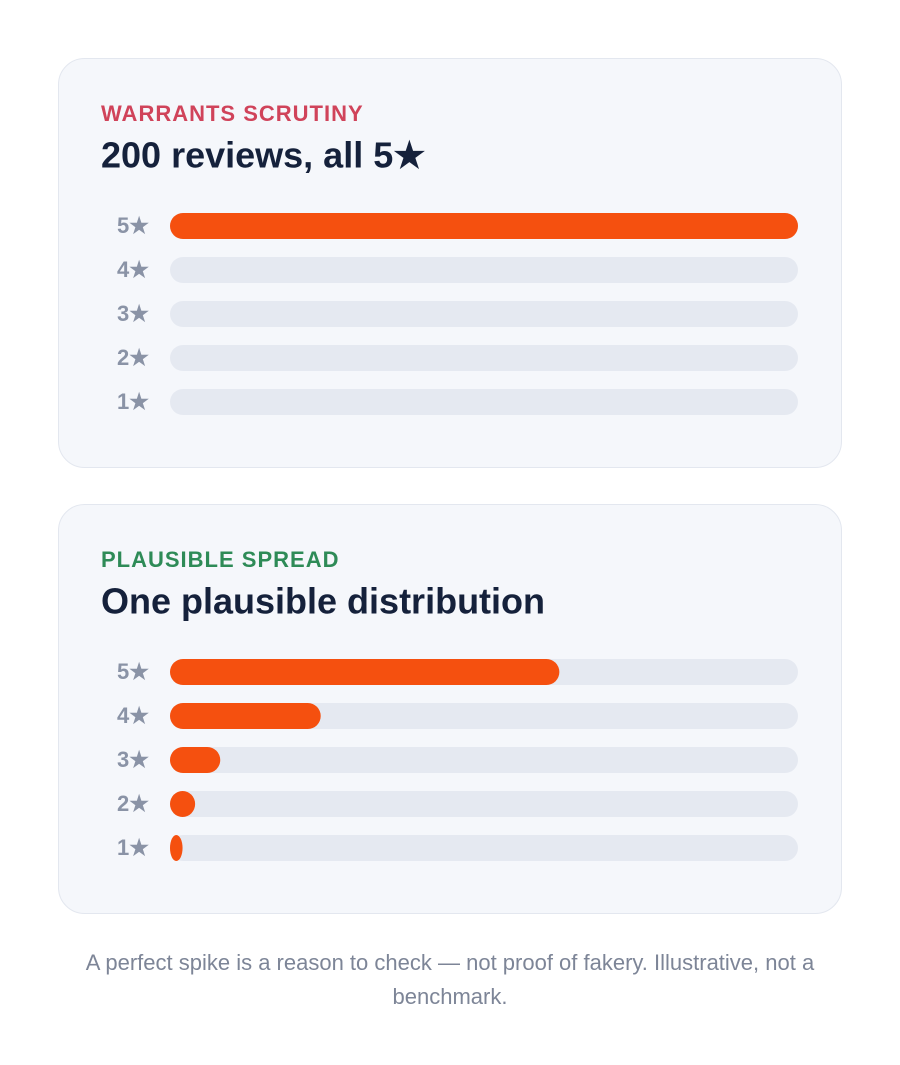 Image resolution: width=900 pixels, height=1065 pixels. Describe the element at coordinates (323, 601) in the screenshot. I see `card-title: One plausible distribution` at that location.